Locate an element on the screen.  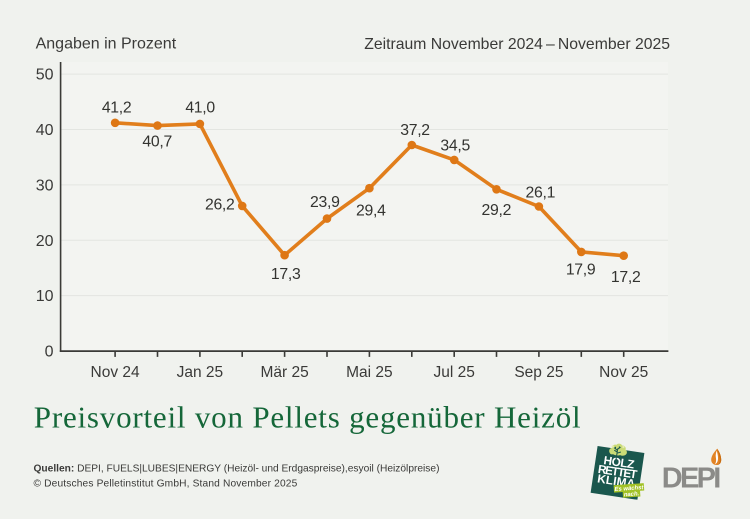
svg-text: 17,2 is located at coordinates (626, 277).